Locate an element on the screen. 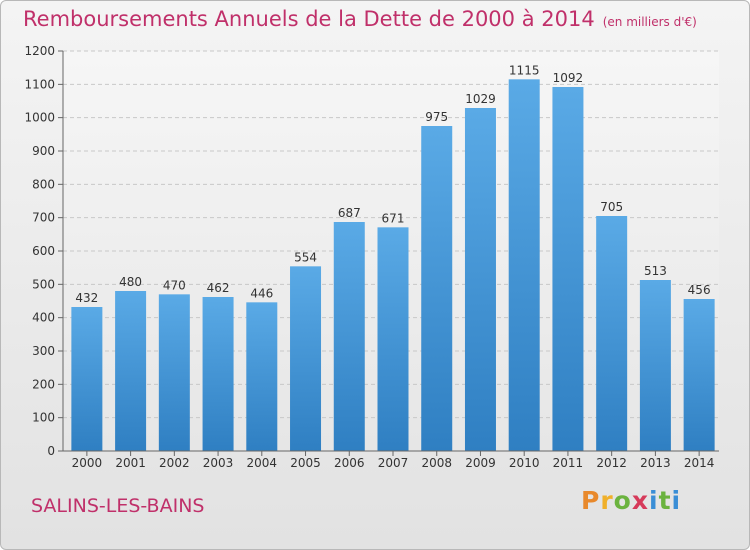 The image size is (750, 550). y-tick-label: 700 is located at coordinates (43, 218).